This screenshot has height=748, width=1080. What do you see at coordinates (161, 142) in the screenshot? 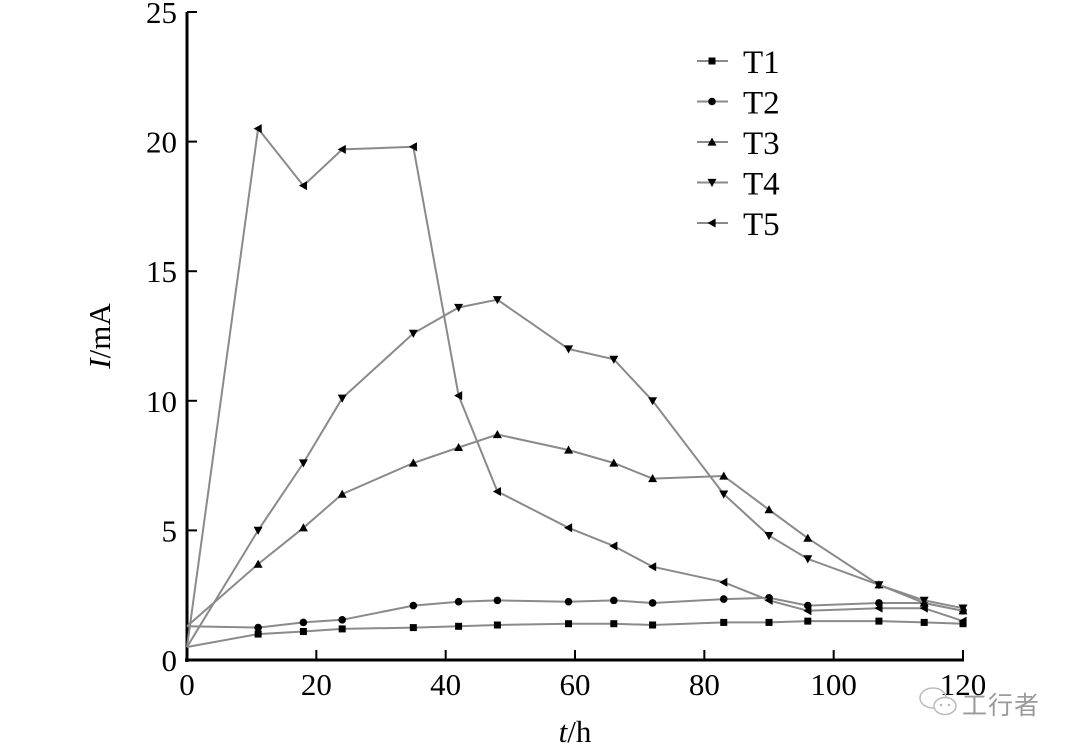
I see `y-tick-label: 20` at bounding box center [161, 142].